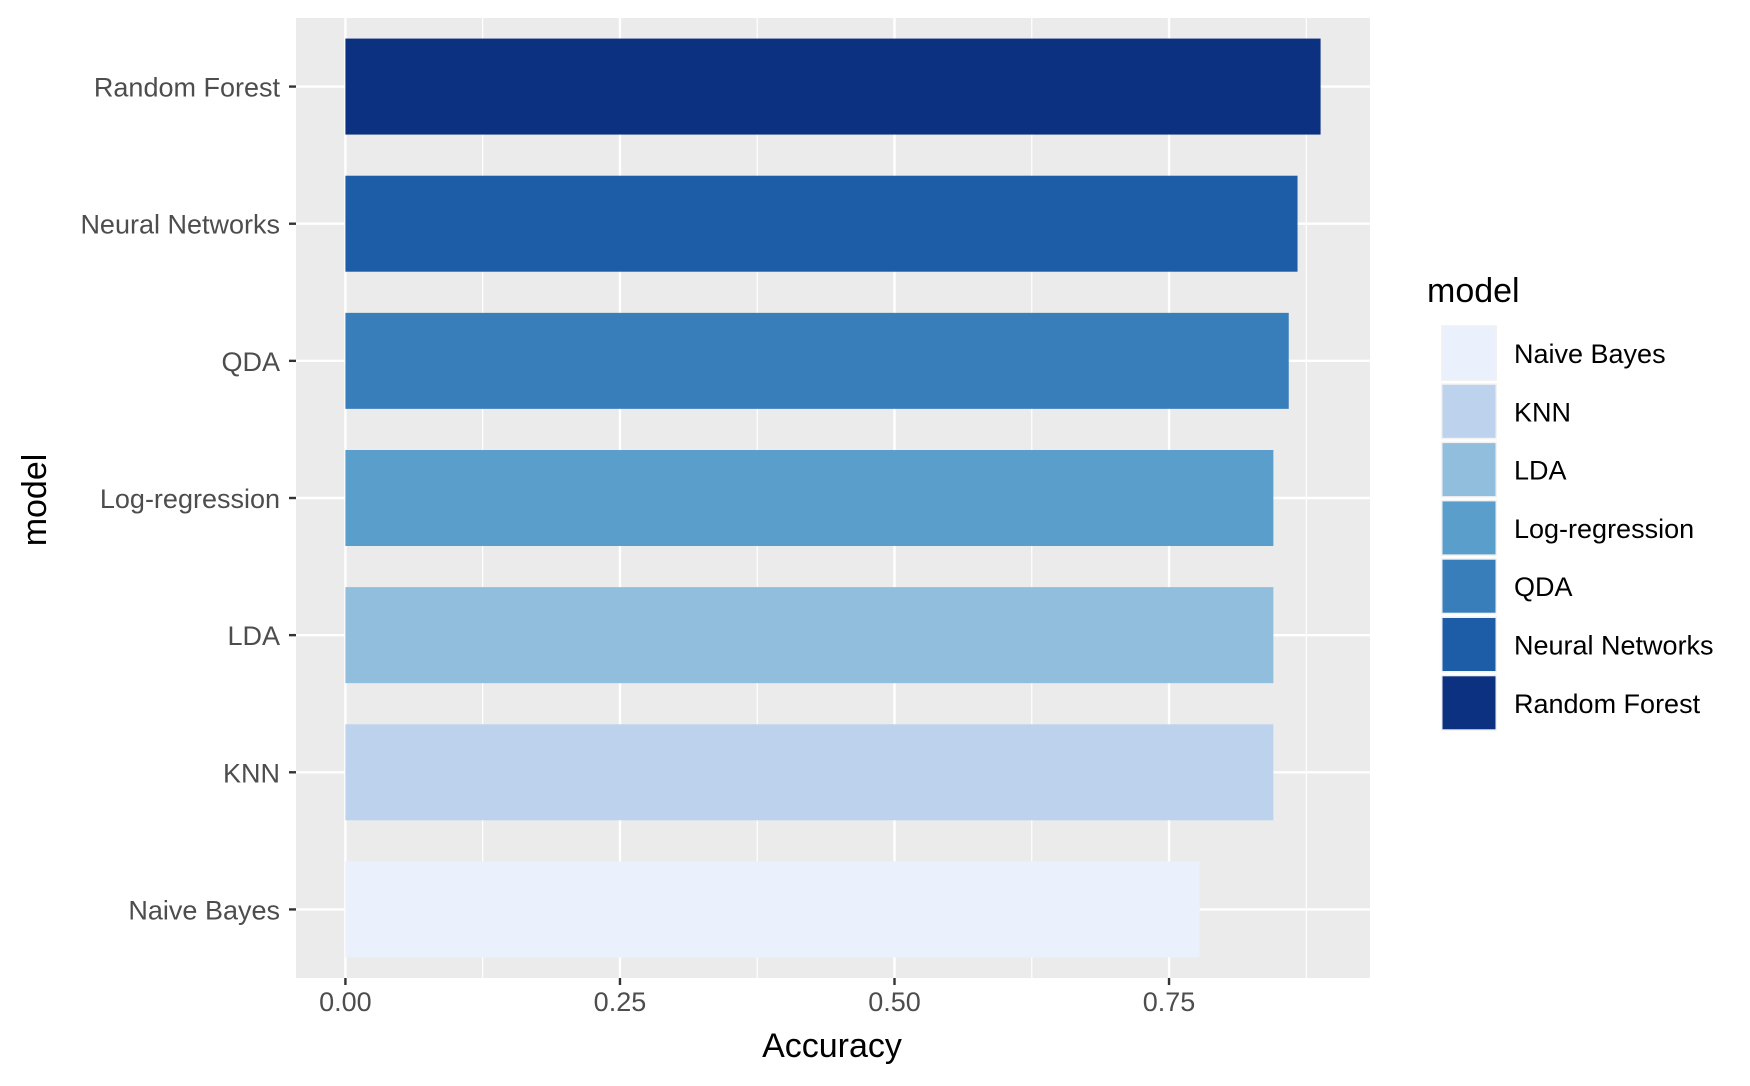 The image size is (1750, 1086). What do you see at coordinates (1543, 587) in the screenshot?
I see `legend-label: QDA` at bounding box center [1543, 587].